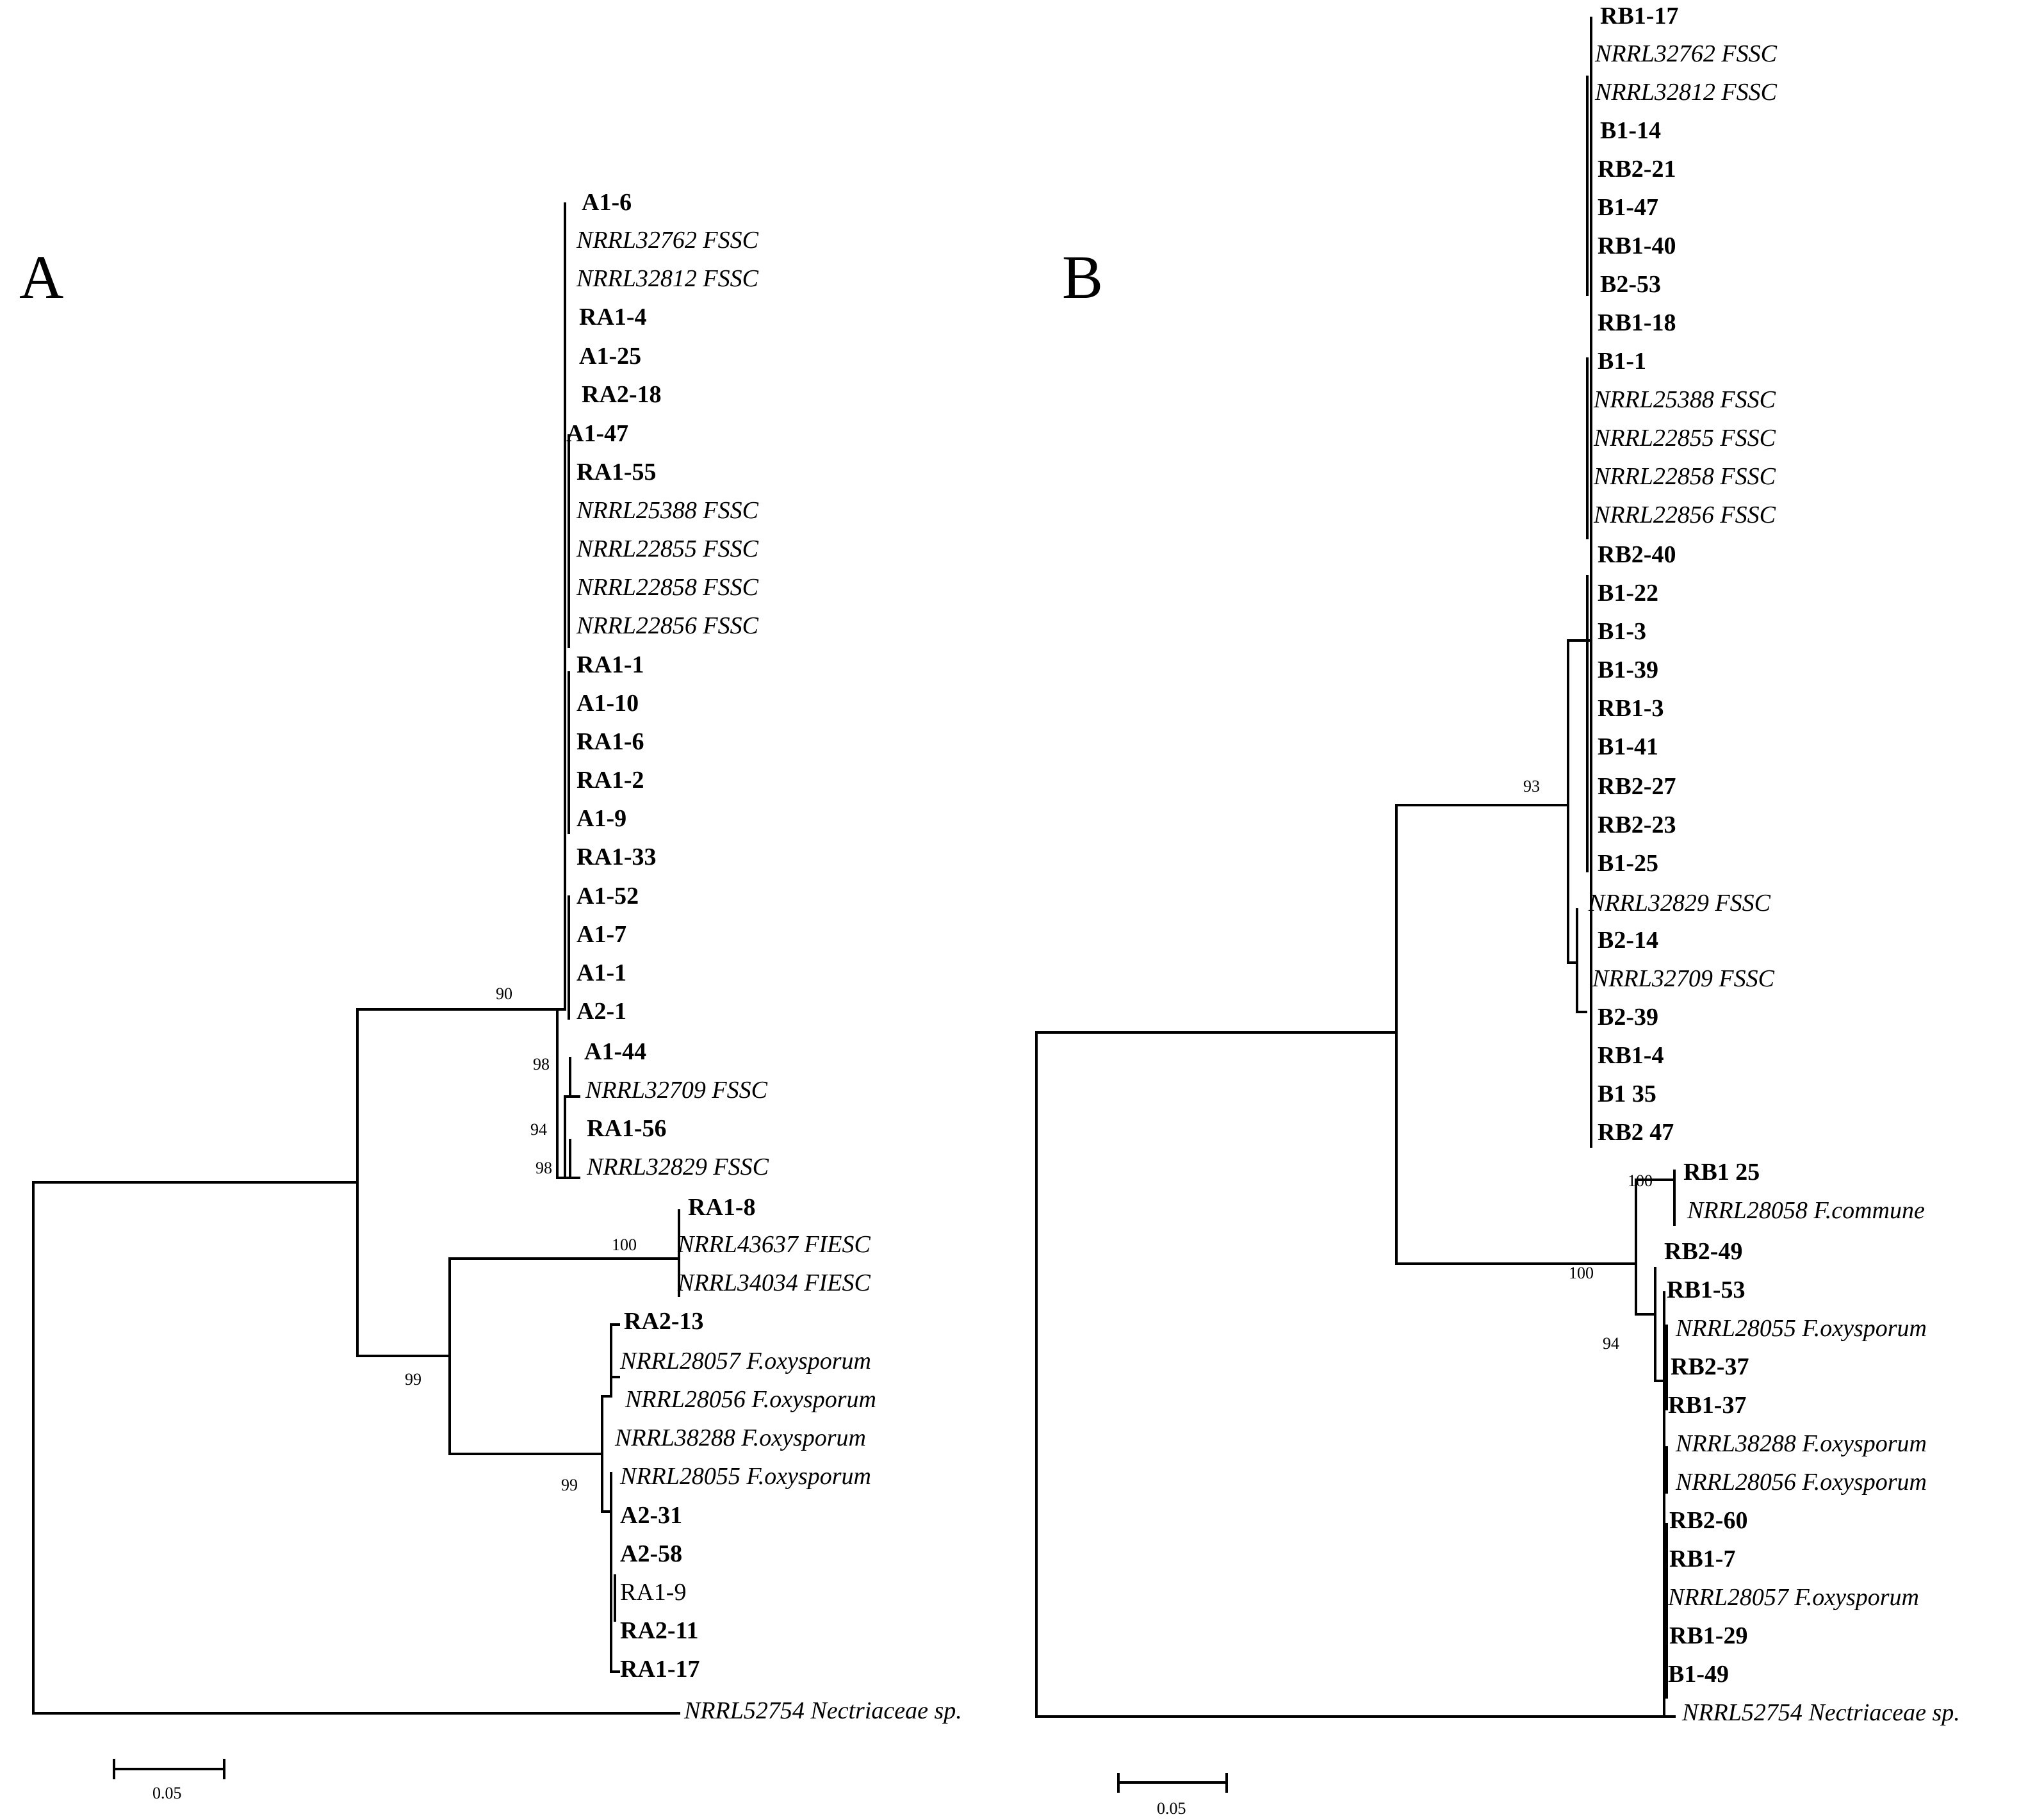 The image size is (2044, 1819). What do you see at coordinates (1703, 1251) in the screenshot?
I see `leaf-label: RB2-49` at bounding box center [1703, 1251].